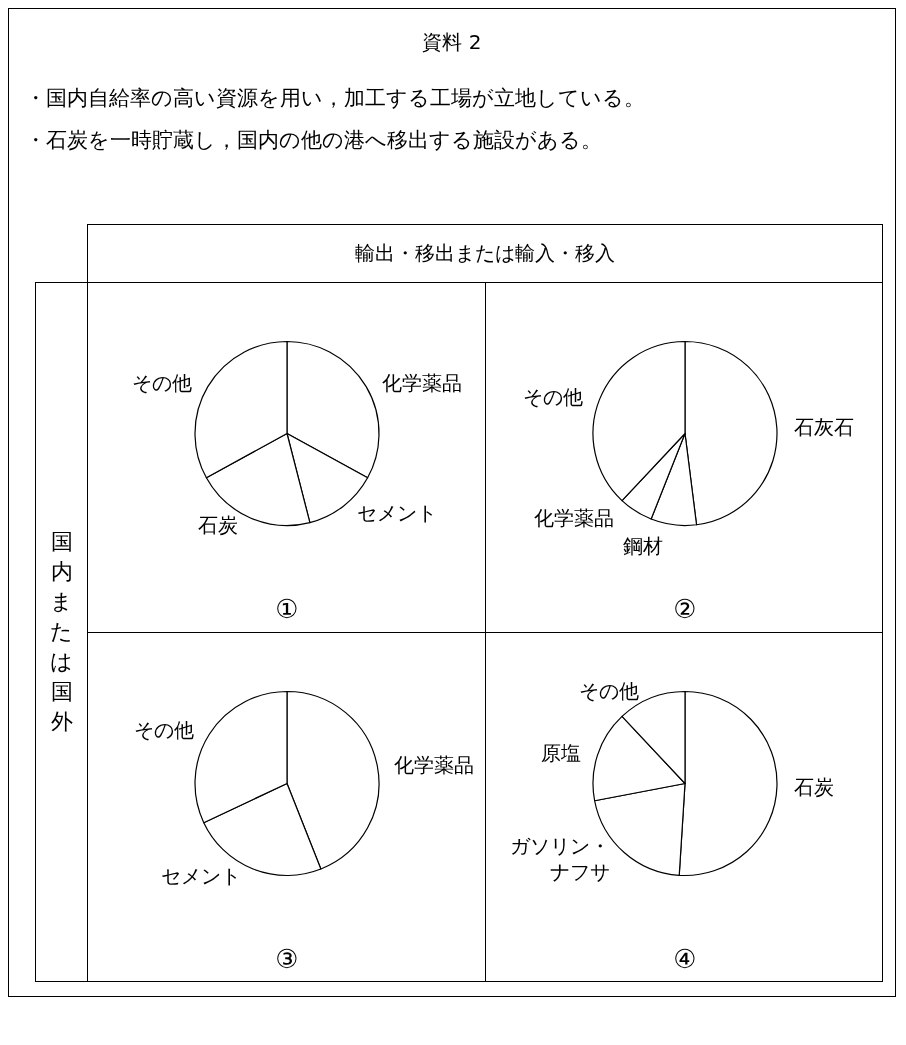  What do you see at coordinates (643, 545) in the screenshot?
I see `slice-label: 鋼材` at bounding box center [643, 545].